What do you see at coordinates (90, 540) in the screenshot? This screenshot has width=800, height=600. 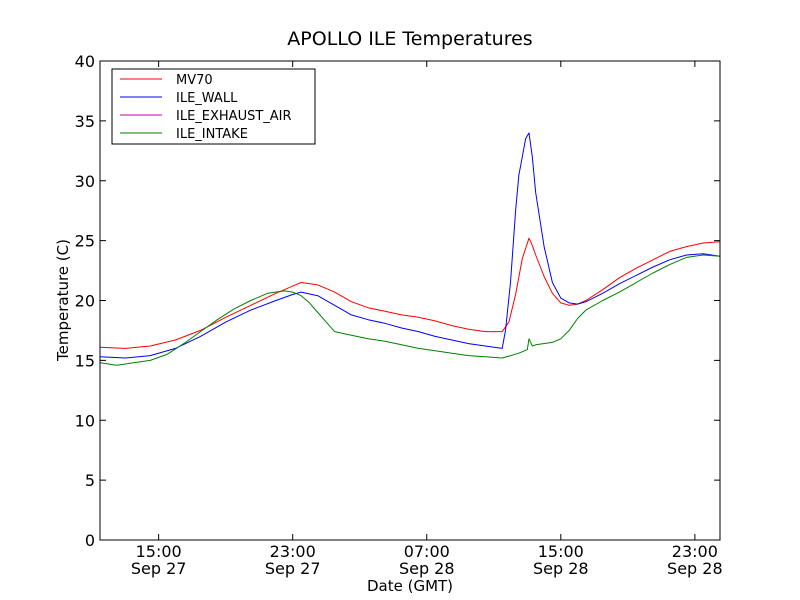 I see `y-tick-label: 0` at bounding box center [90, 540].